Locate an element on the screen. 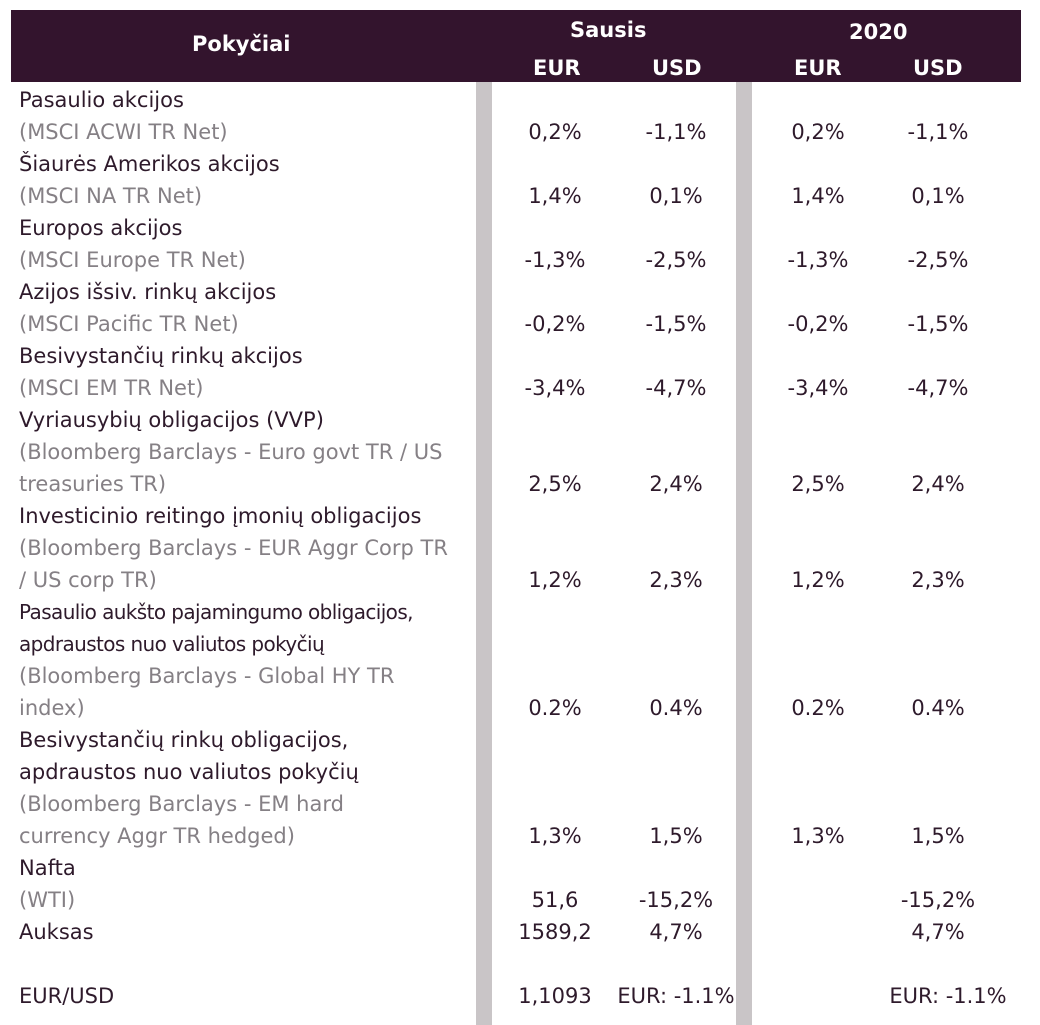  value-sausis-eur: 51,6 is located at coordinates (555, 900).